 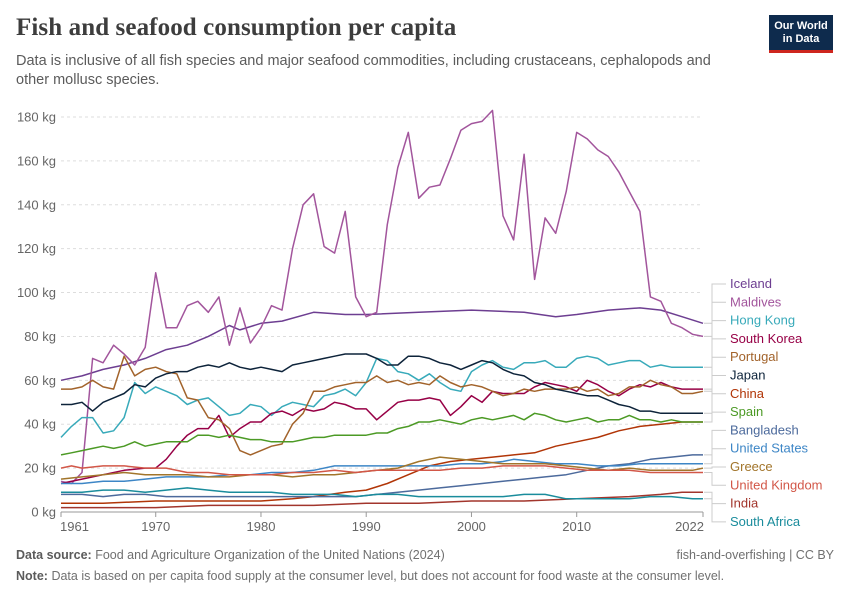 What do you see at coordinates (746, 411) in the screenshot?
I see `legend-label-spain: Spain` at bounding box center [746, 411].